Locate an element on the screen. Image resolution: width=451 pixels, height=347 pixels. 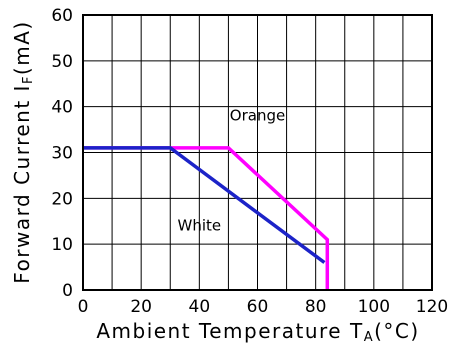
x-axis-title-unit: (°C) is located at coordinates (397, 331).